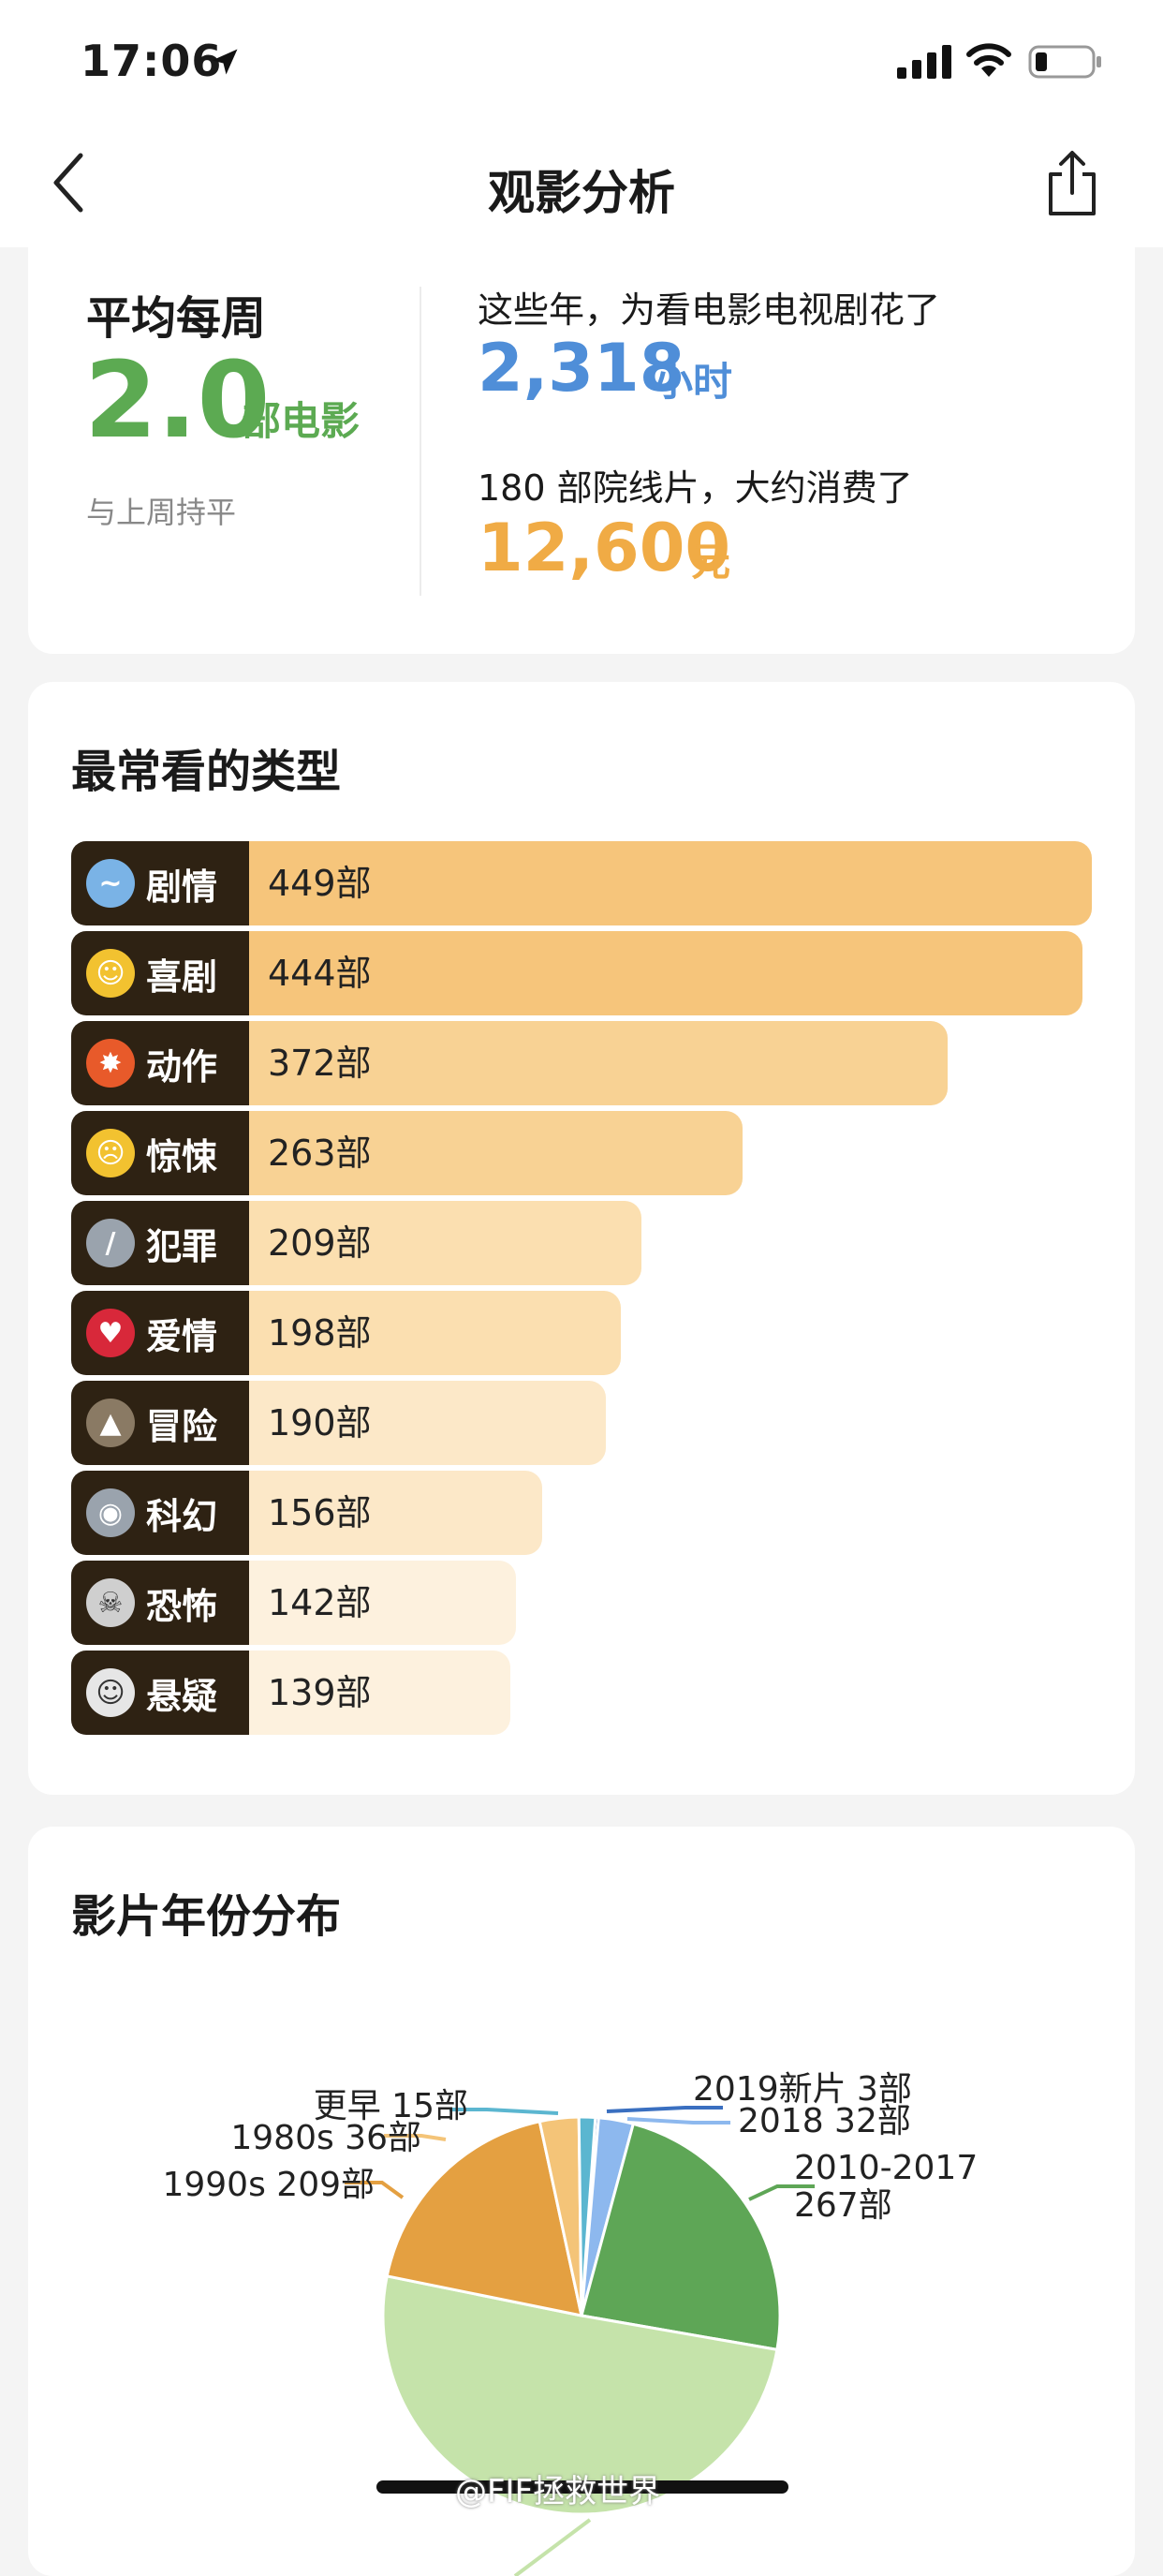 This screenshot has width=1163, height=2576. I want to click on pie-slice-label: 1980s 36部, so click(325, 2138).